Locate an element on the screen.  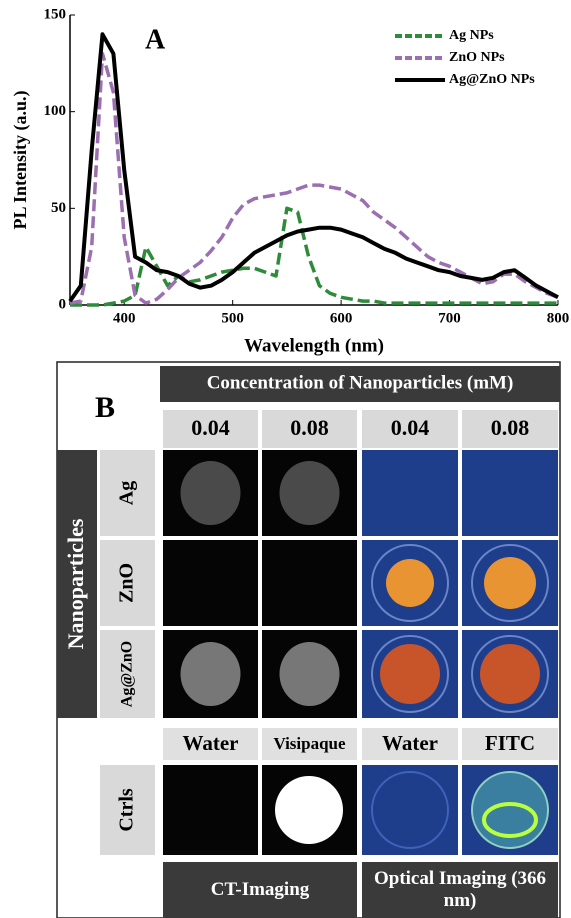
y-axis-label: PL Intensity (a.u.) is located at coordinates (20, 159).